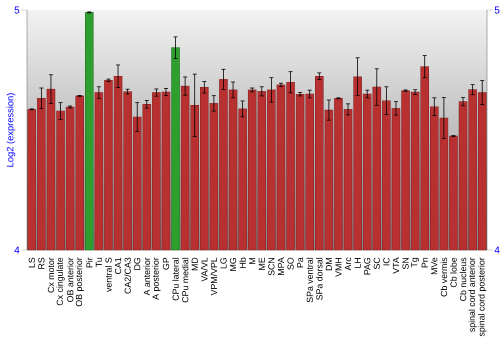 The width and height of the screenshot is (500, 350). What do you see at coordinates (118, 266) in the screenshot?
I see `x-tick-label: CA1` at bounding box center [118, 266].